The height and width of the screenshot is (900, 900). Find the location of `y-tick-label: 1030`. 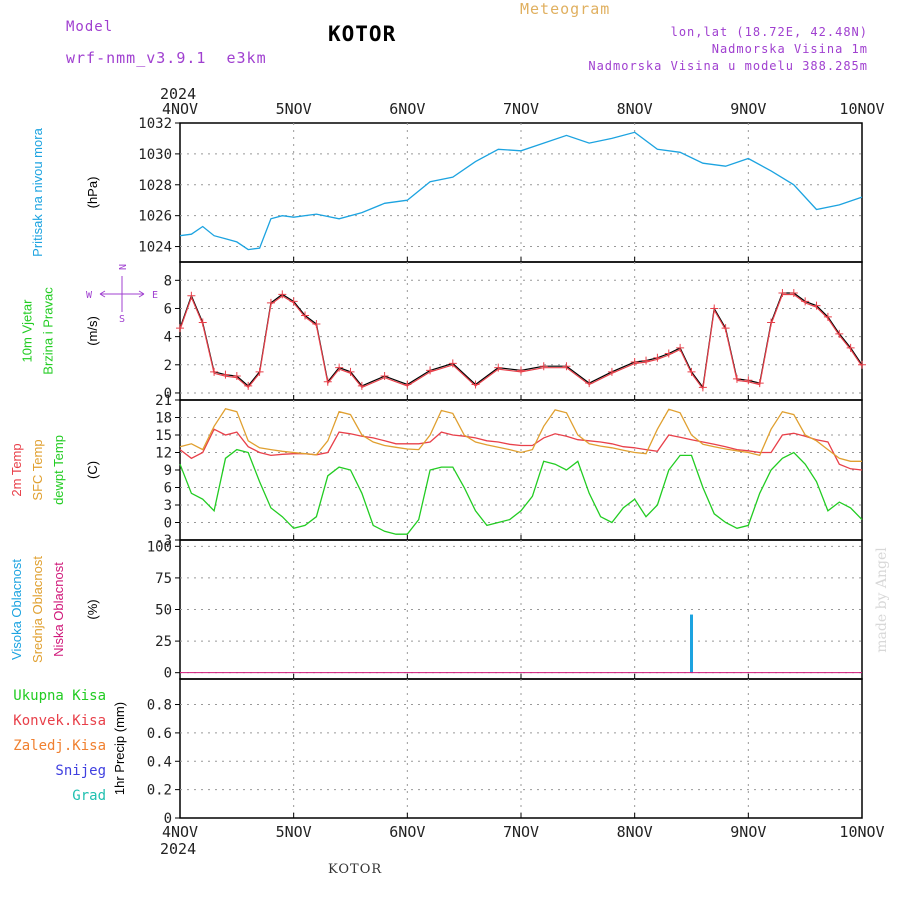

y-tick-label: 1030 is located at coordinates (155, 155).